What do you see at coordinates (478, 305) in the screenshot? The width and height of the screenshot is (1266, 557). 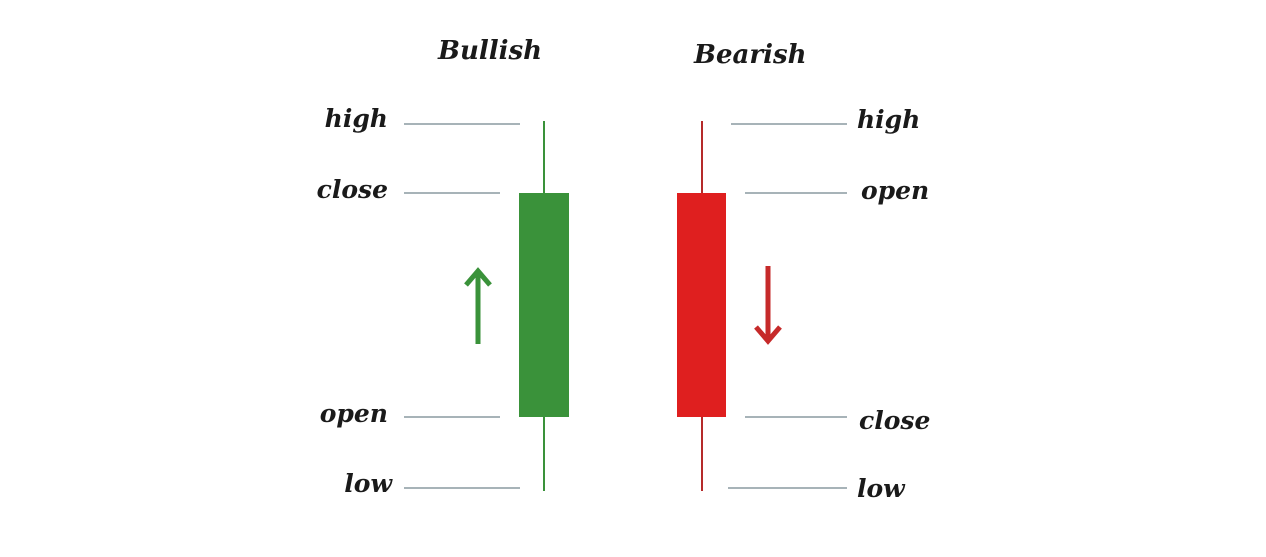 I see `up-arrow-icon` at bounding box center [478, 305].